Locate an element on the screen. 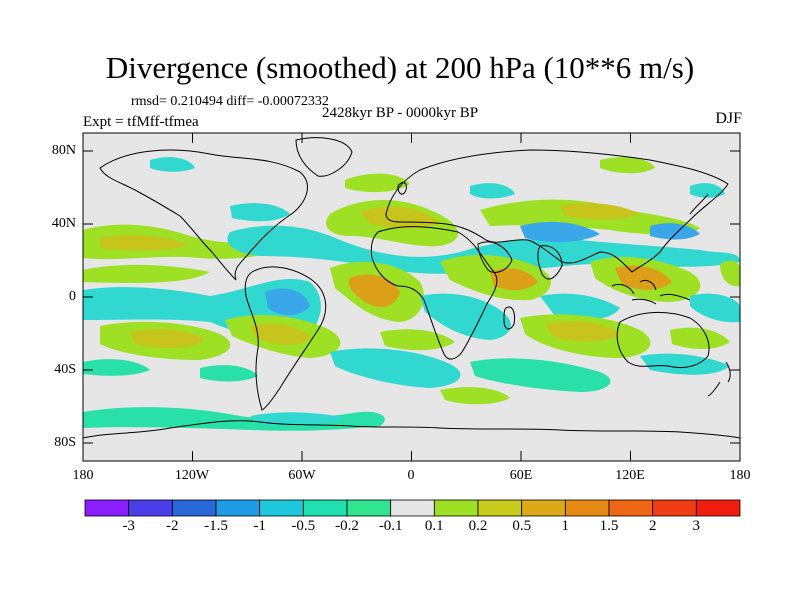 This screenshot has height=600, width=800. lat-tick-label: 80N is located at coordinates (63, 150).